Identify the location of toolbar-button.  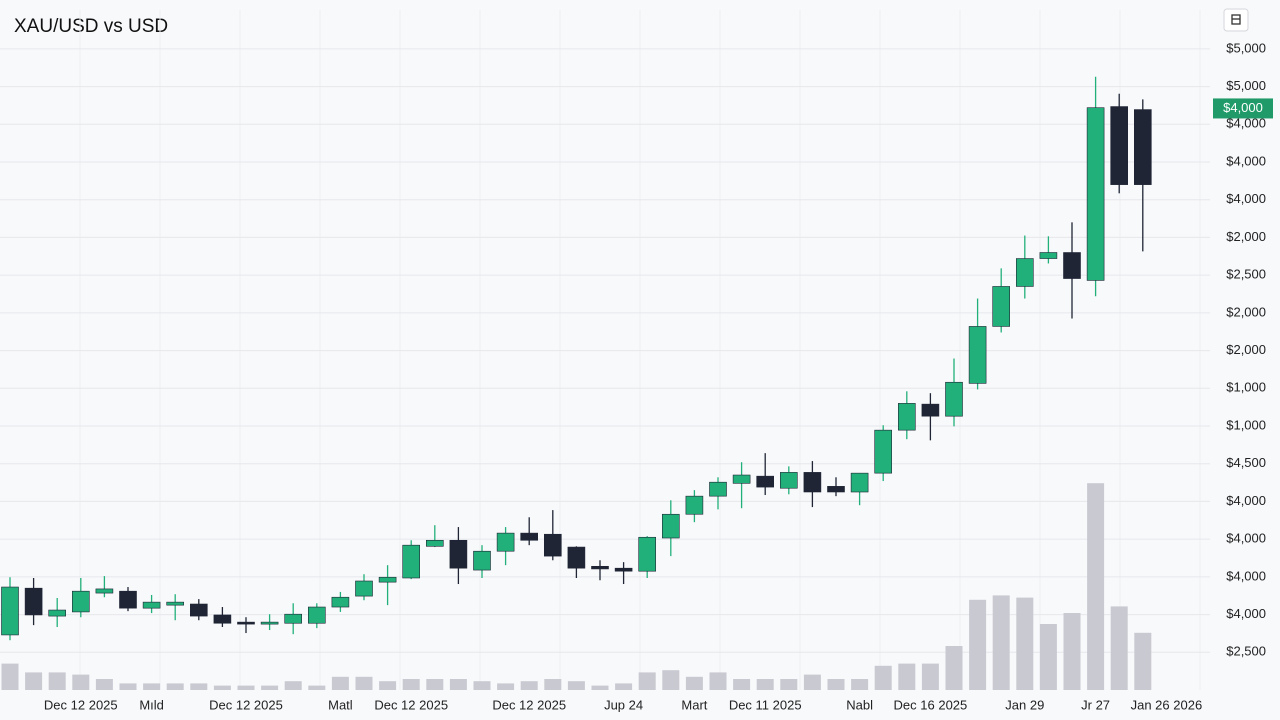
(1236, 20).